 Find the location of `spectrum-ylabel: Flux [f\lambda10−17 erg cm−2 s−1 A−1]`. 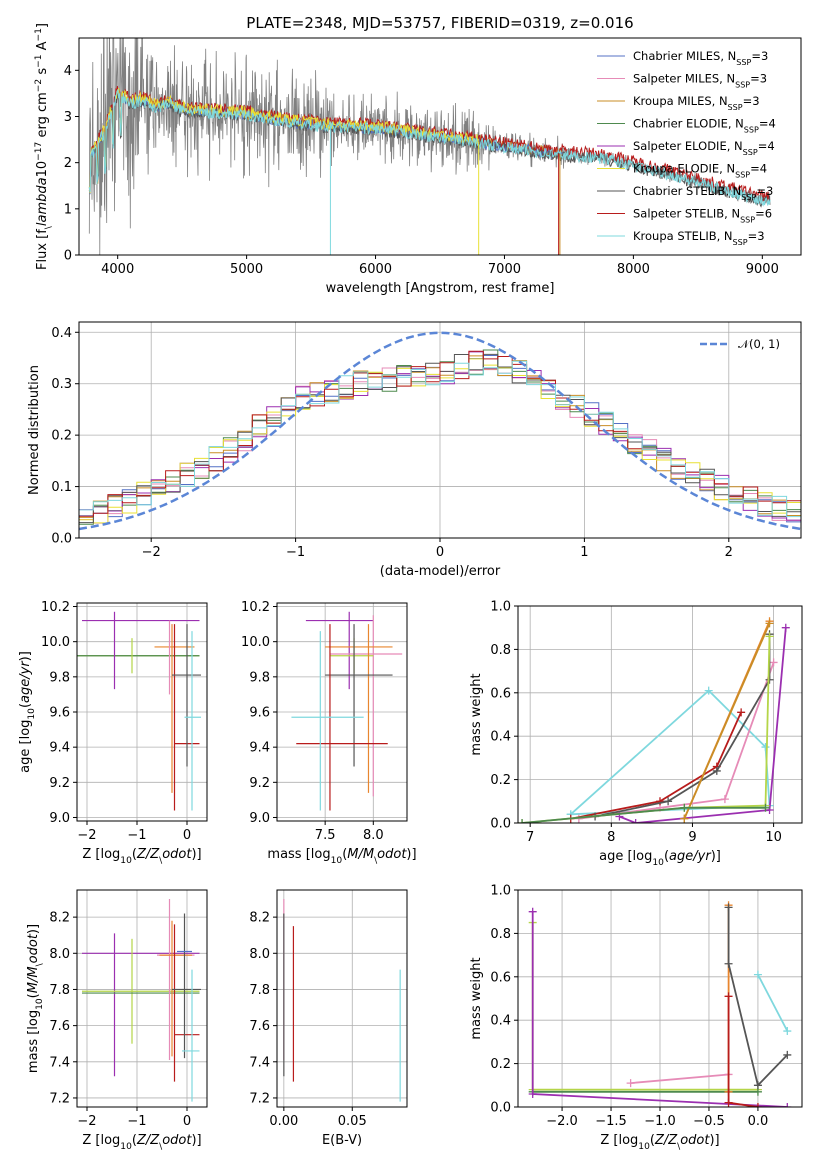

spectrum-ylabel: Flux [f\lambda10−17 erg cm−2 s−1 A−1] is located at coordinates (44, 146).